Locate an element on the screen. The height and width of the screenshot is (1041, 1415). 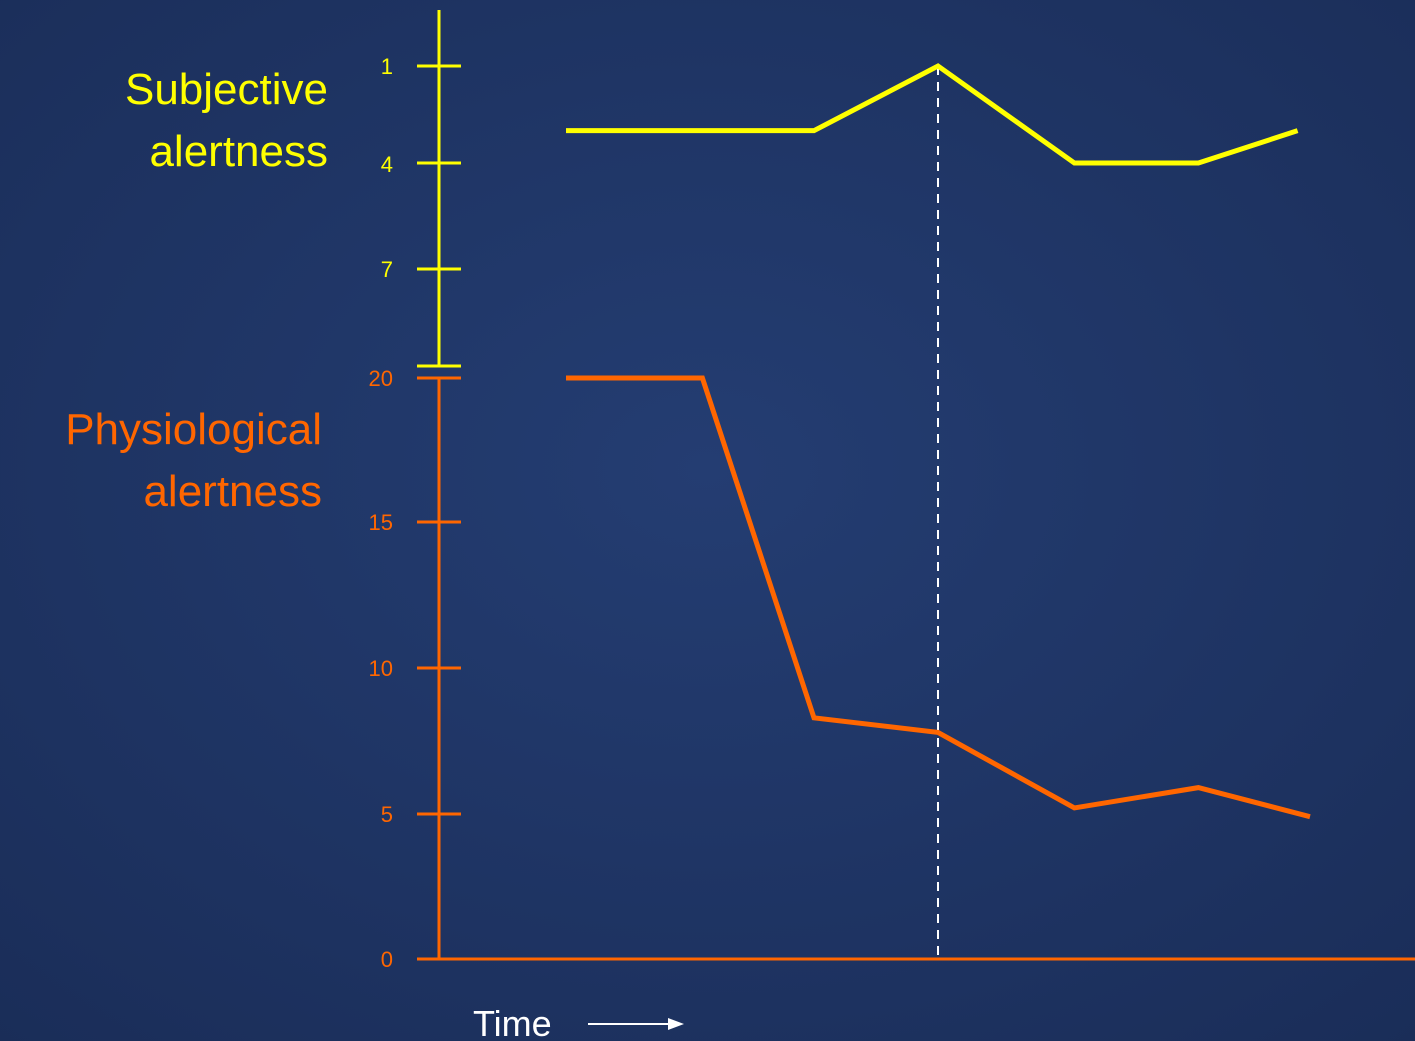
subjective-ticks: 1 4 7 is located at coordinates (421, 168).